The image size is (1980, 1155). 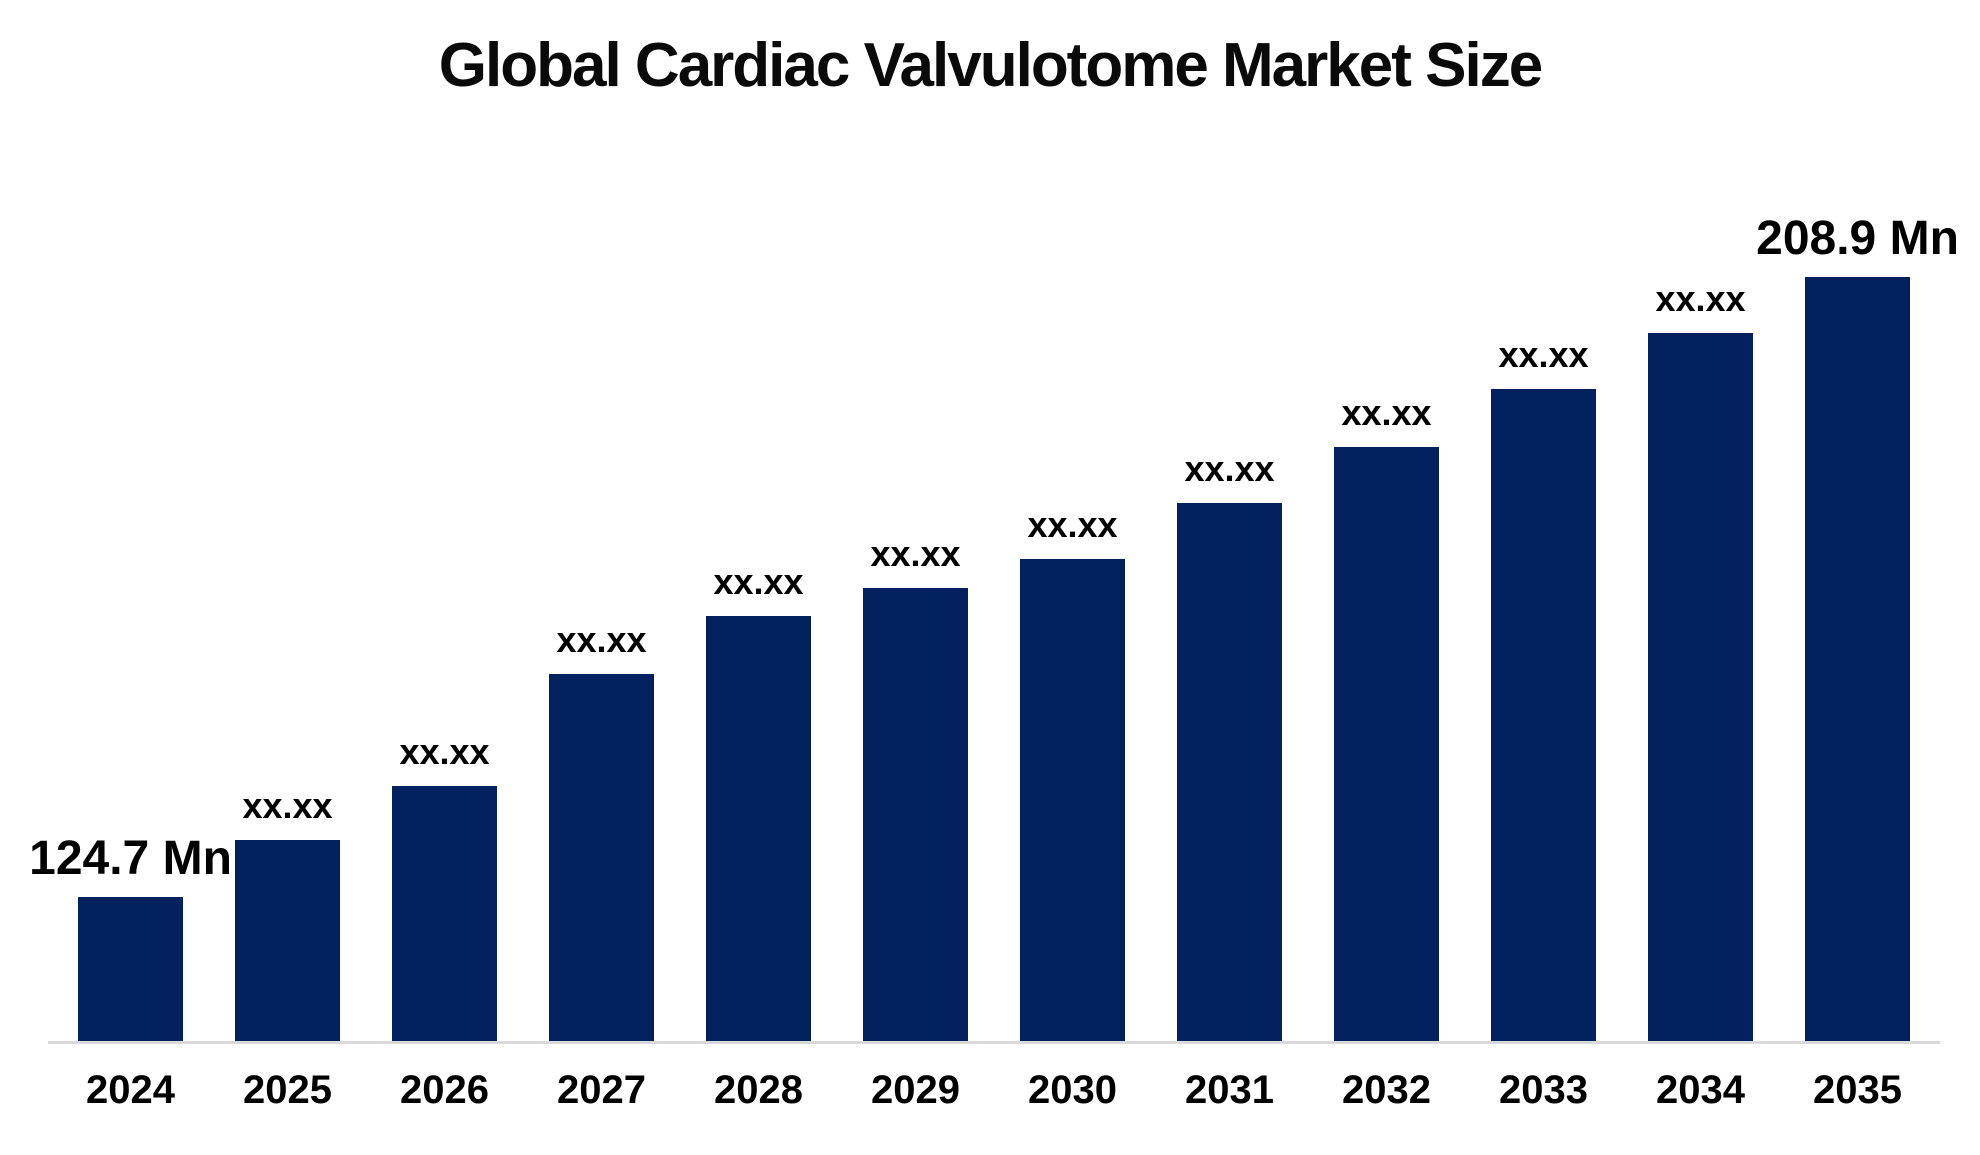 I want to click on chart-title: Global Cardiac Valvulotome Market Size, so click(x=990, y=65).